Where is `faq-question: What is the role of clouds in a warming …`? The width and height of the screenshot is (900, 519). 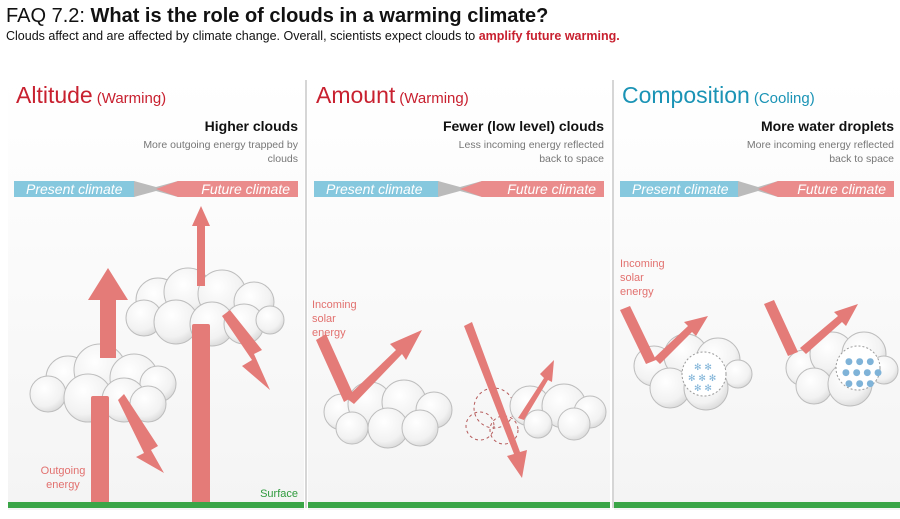
faq-question: What is the role of clouds in a warming … is located at coordinates (319, 16).